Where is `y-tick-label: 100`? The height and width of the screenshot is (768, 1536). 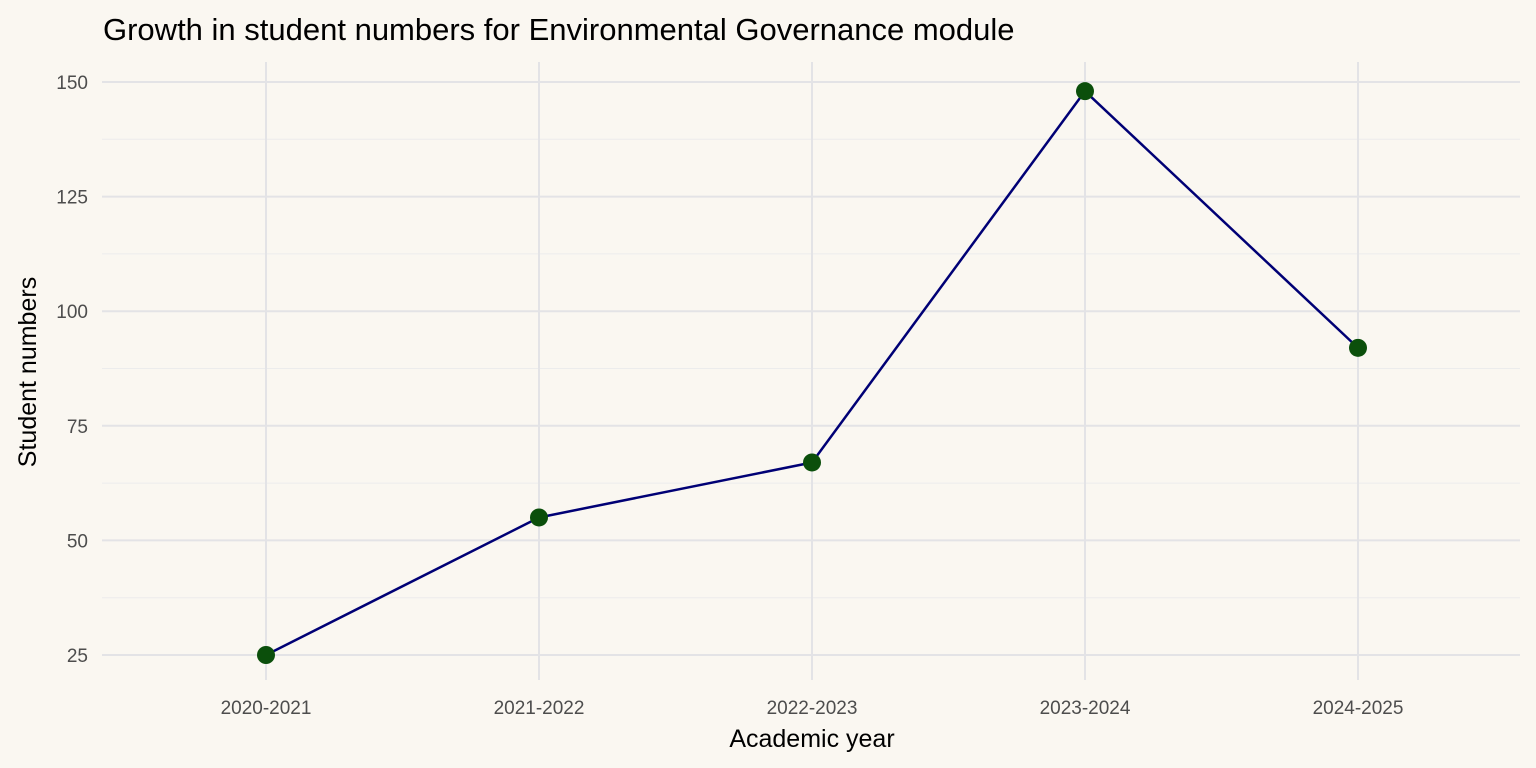
y-tick-label: 100 is located at coordinates (72, 312).